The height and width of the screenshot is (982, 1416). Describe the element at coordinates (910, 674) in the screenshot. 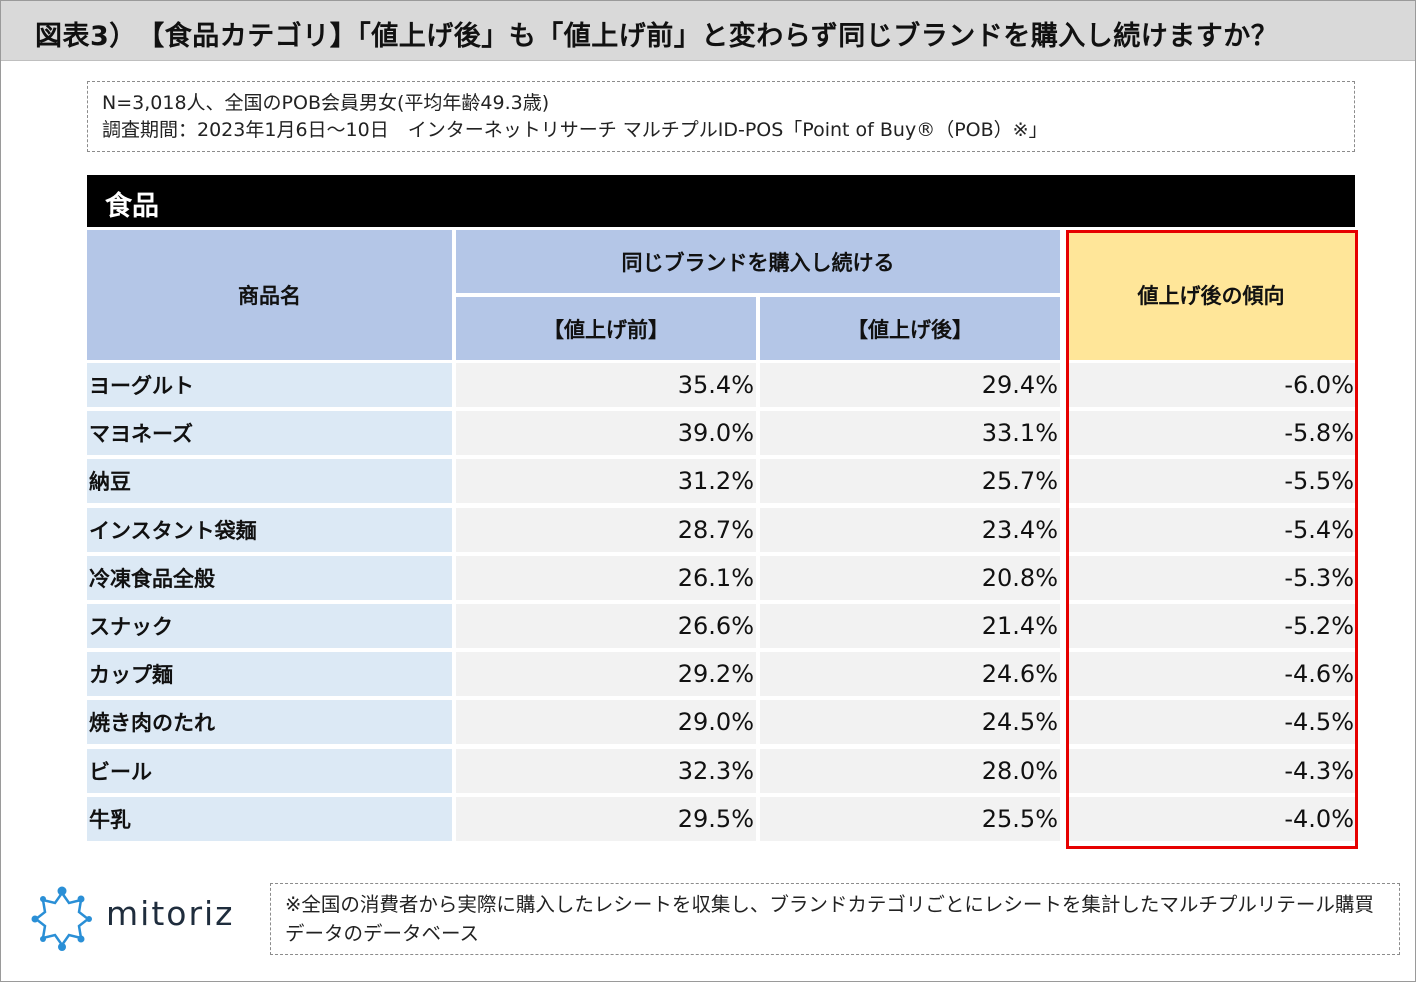

I see `row-after-value: 24.6%` at that location.